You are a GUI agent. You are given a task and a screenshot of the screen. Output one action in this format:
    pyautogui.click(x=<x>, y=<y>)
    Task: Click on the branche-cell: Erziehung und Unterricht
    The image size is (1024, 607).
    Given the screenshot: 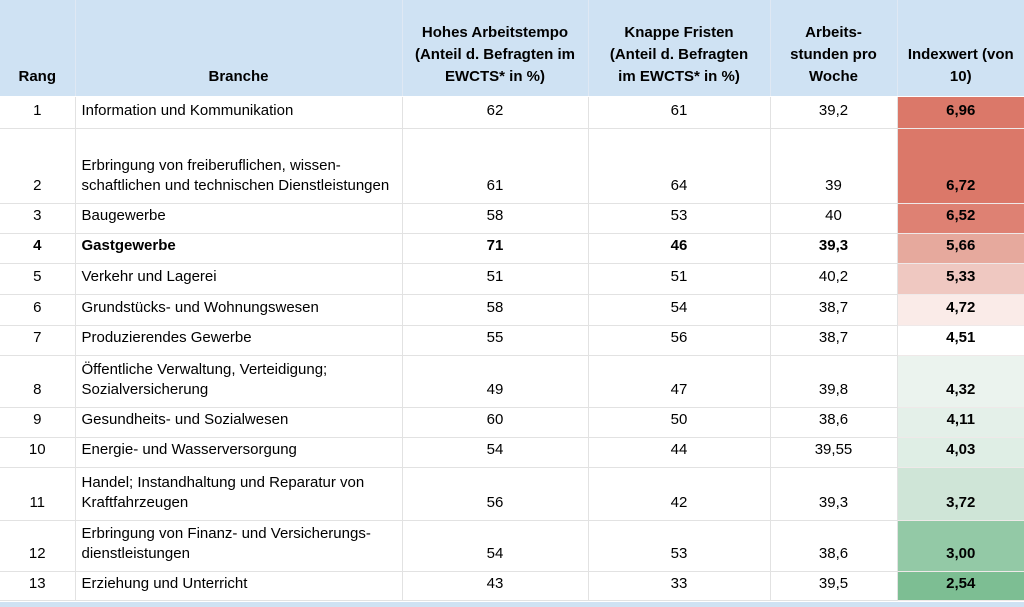 What is the action you would take?
    pyautogui.click(x=238, y=586)
    